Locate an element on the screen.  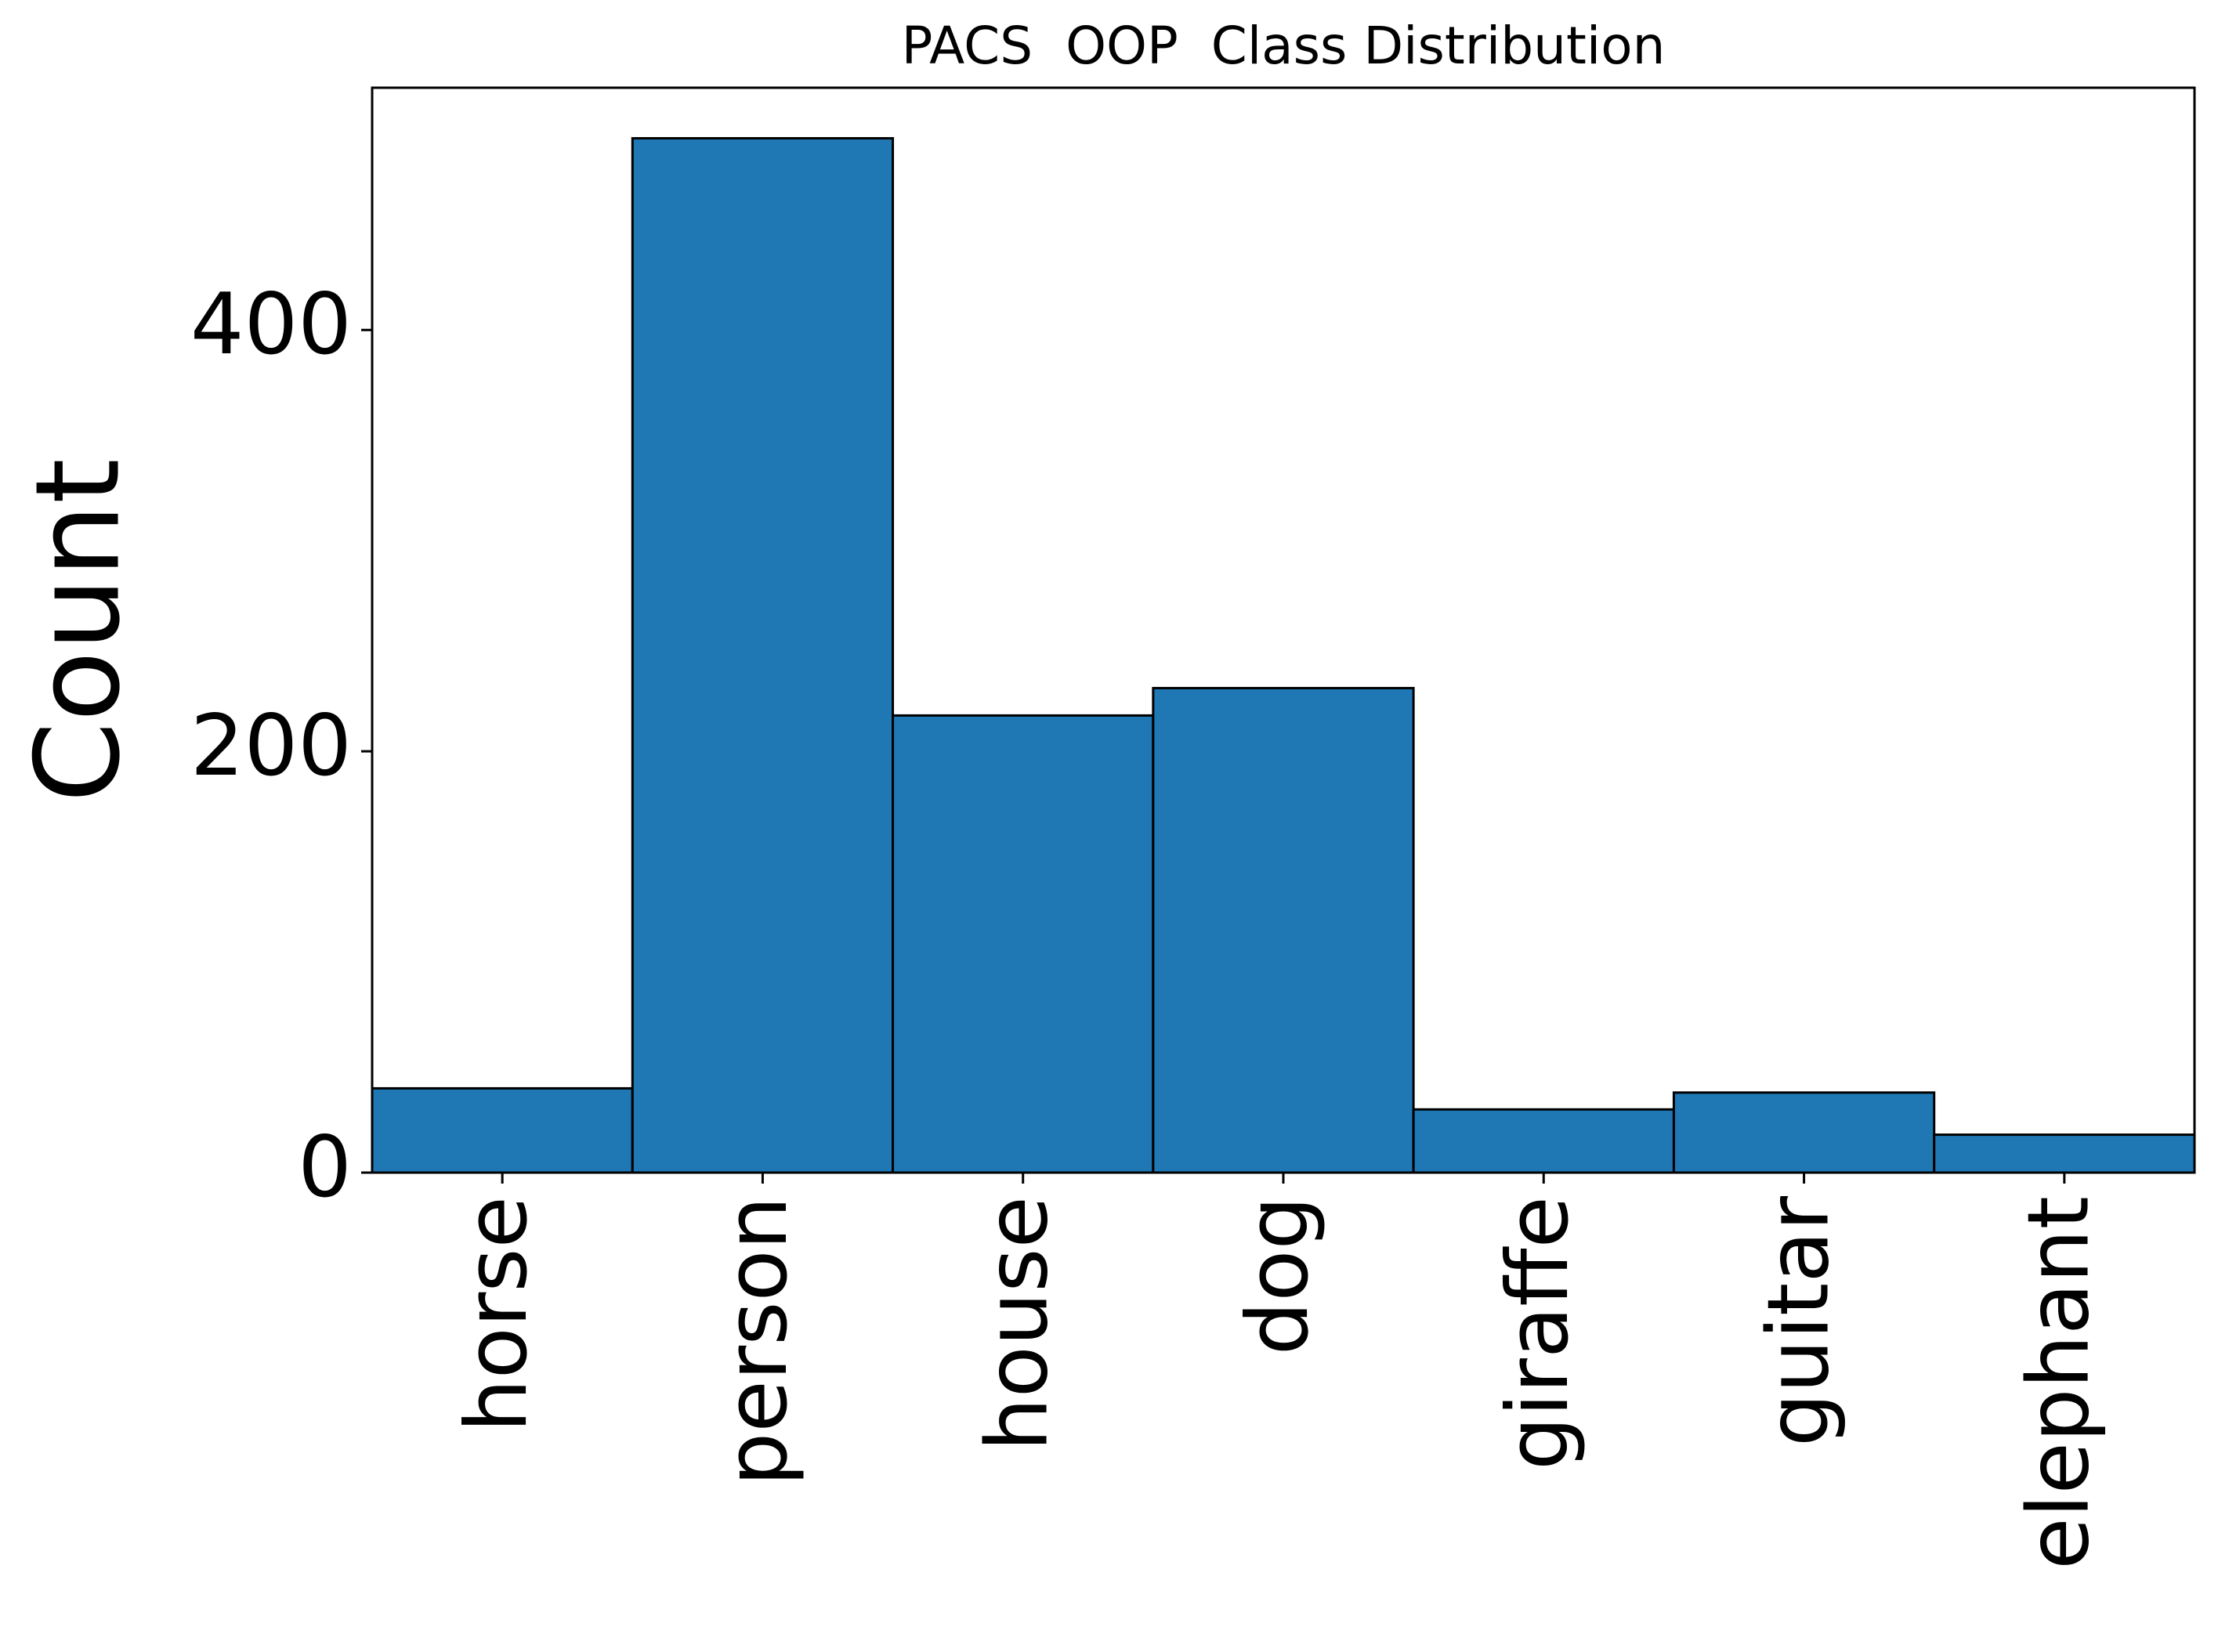
y-tick-label: 0 is located at coordinates (325, 1167).